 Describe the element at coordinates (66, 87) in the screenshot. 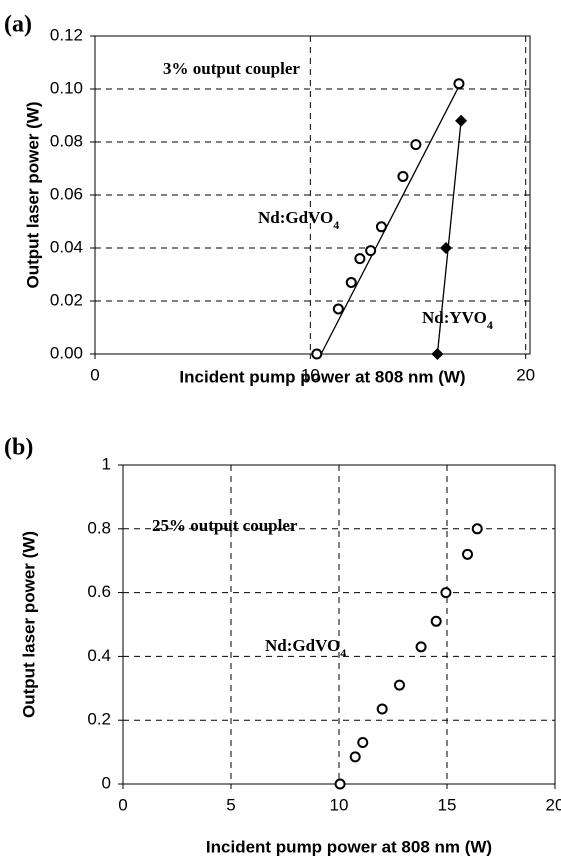

I see `y-tick-label: 0.10` at that location.